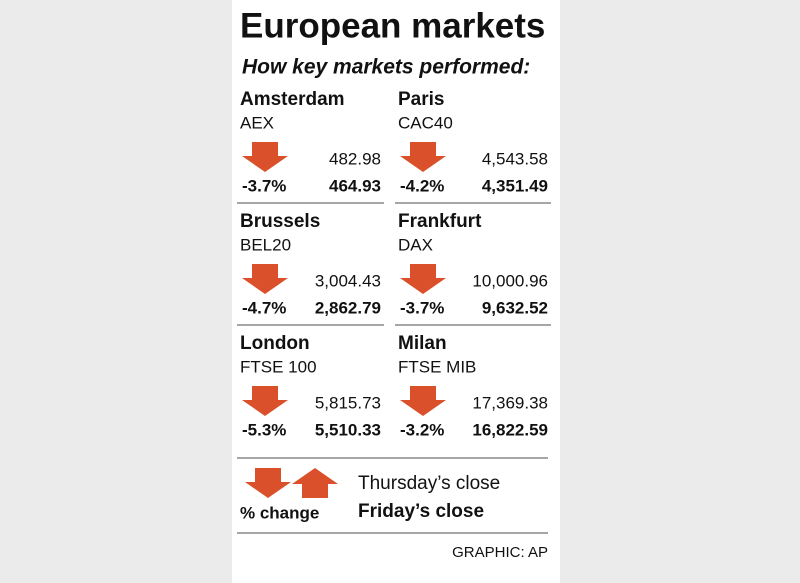  Describe the element at coordinates (422, 185) in the screenshot. I see `change: -4.2%` at that location.